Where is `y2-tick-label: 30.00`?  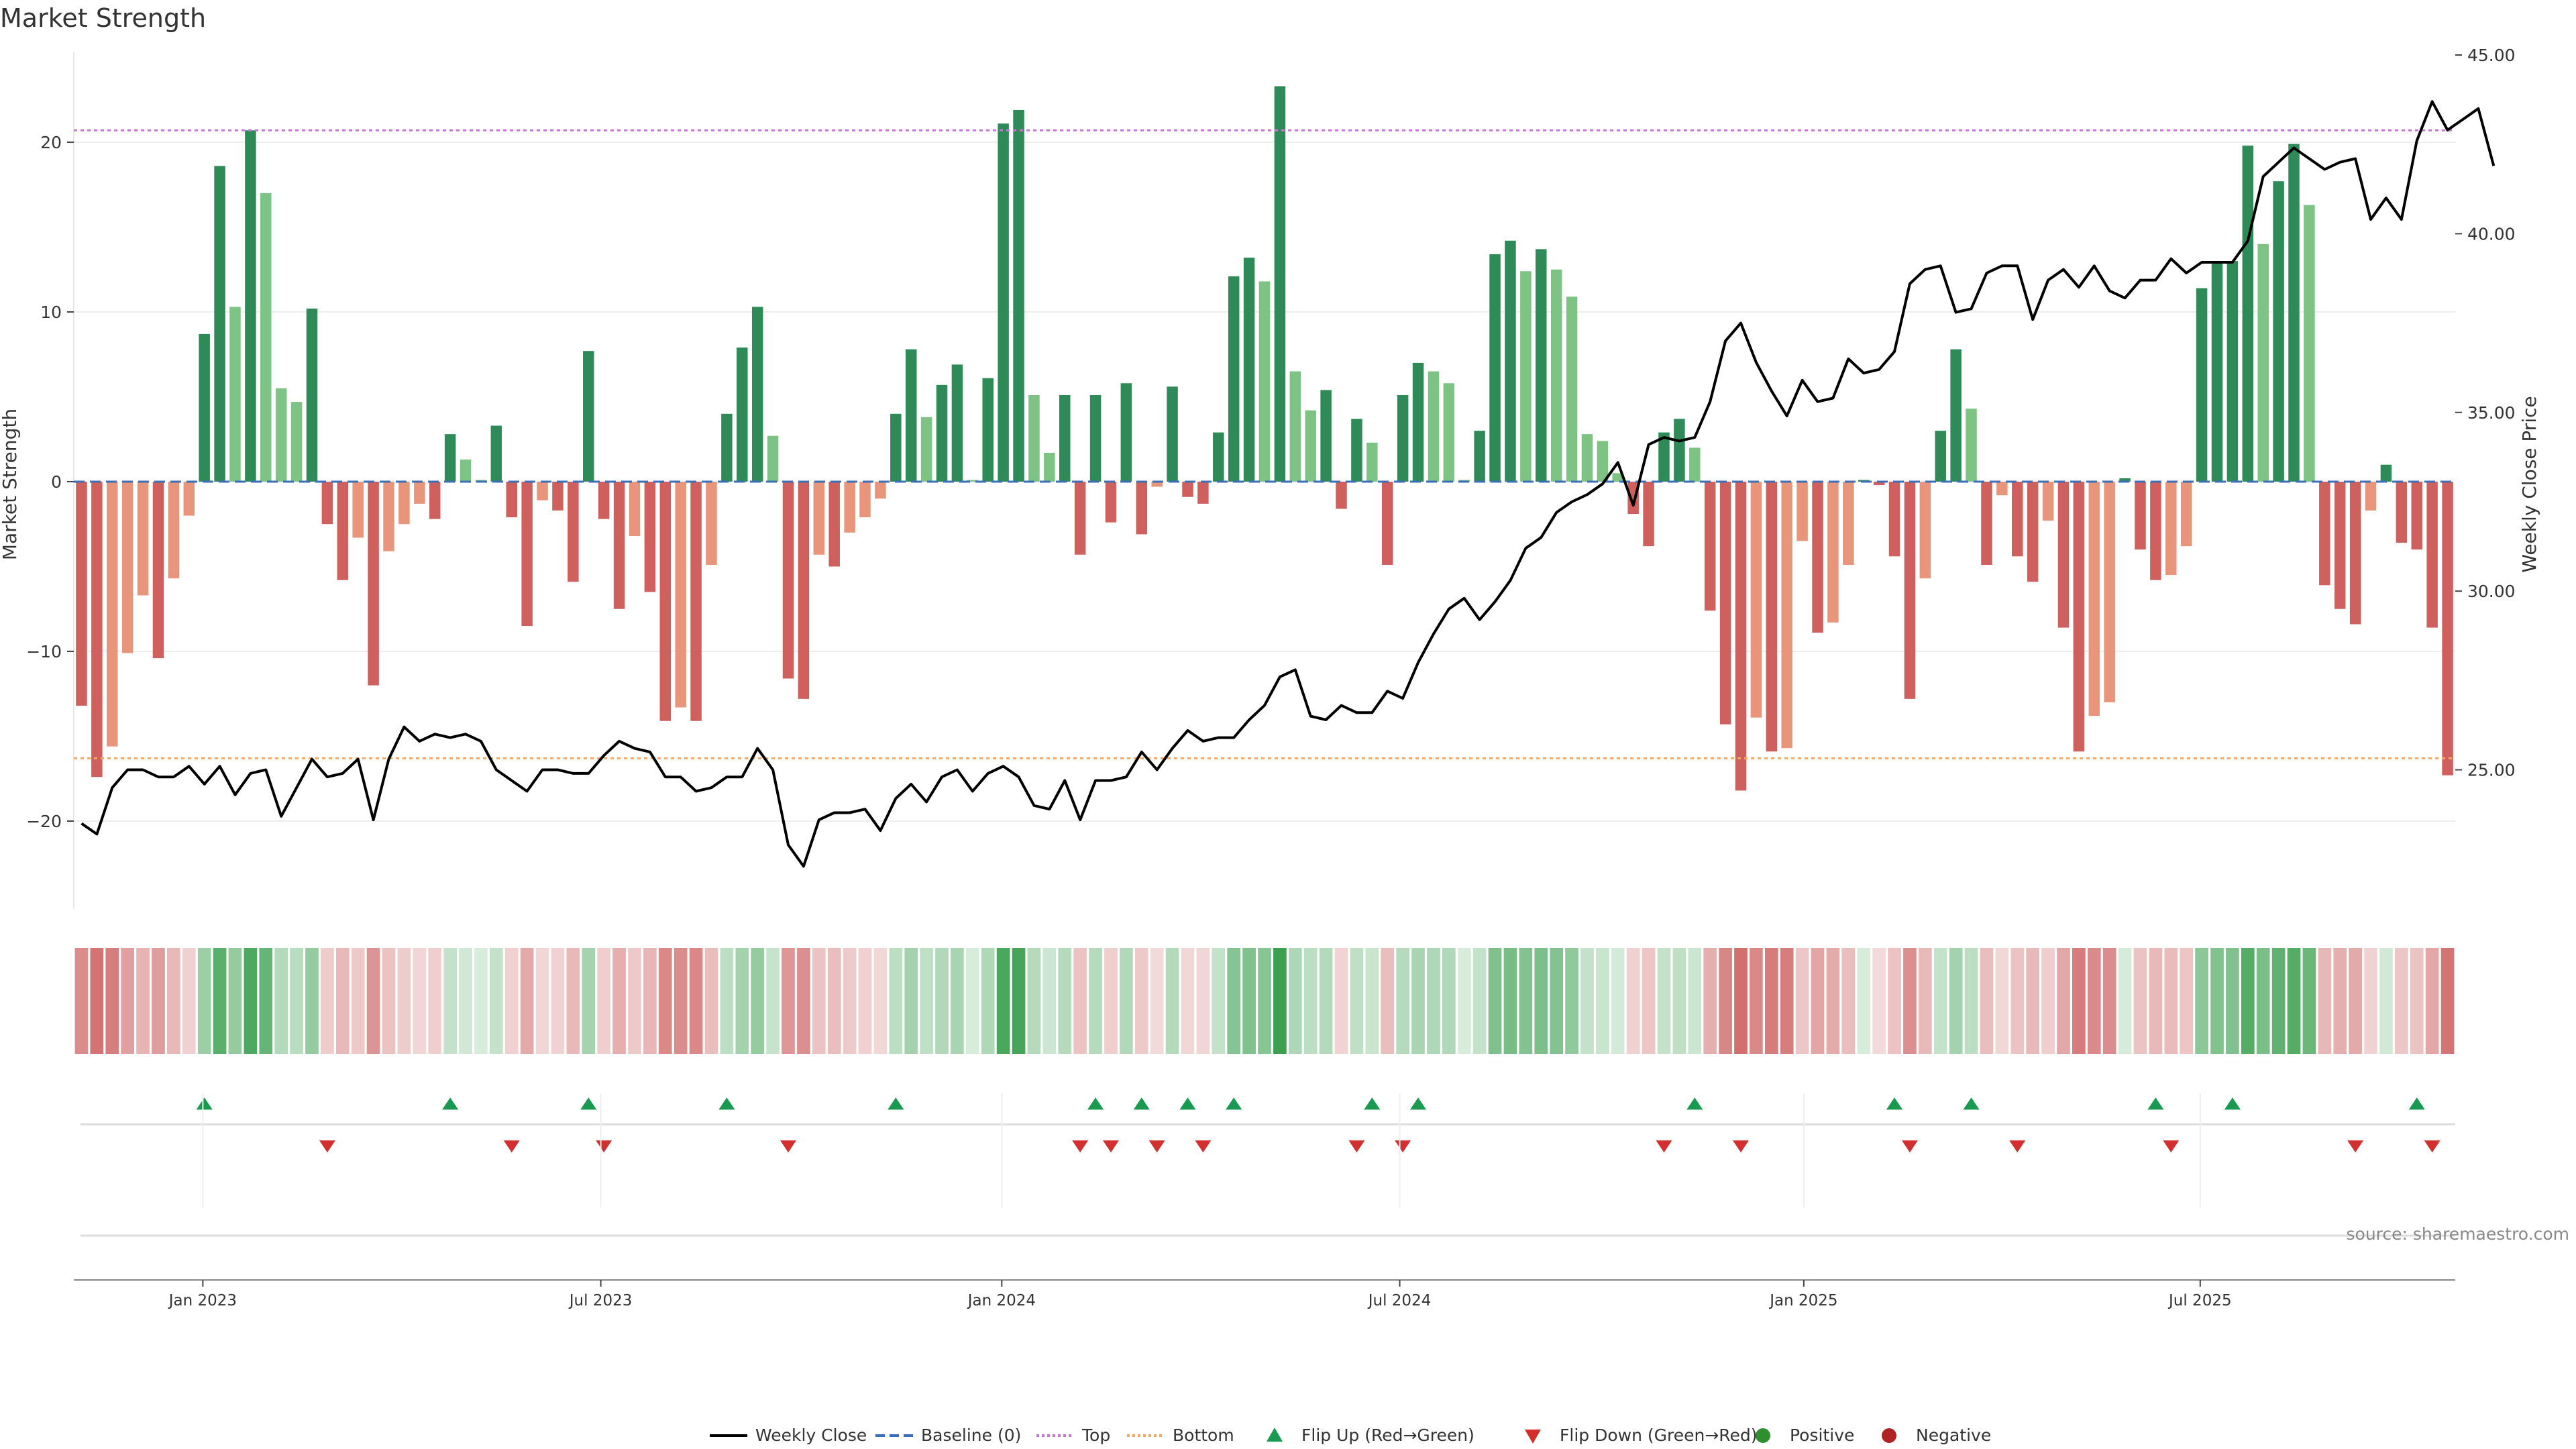 y2-tick-label: 30.00 is located at coordinates (2491, 591).